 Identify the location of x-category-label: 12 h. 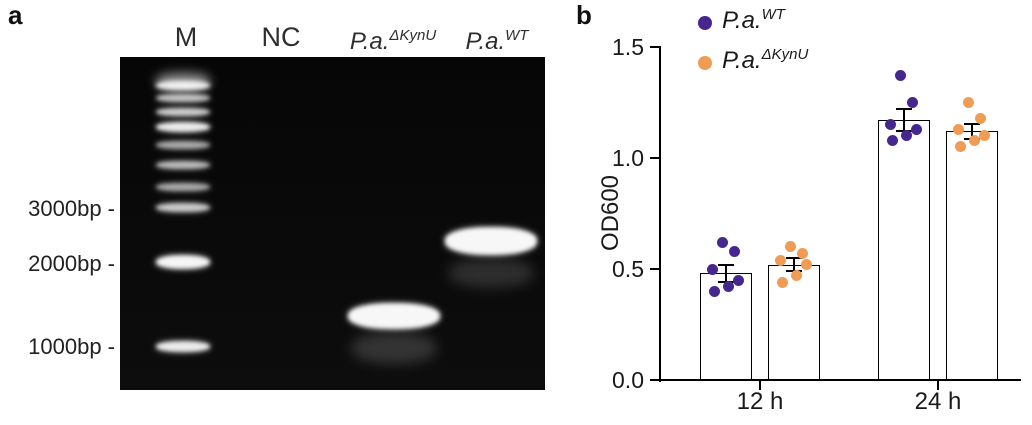
(760, 401).